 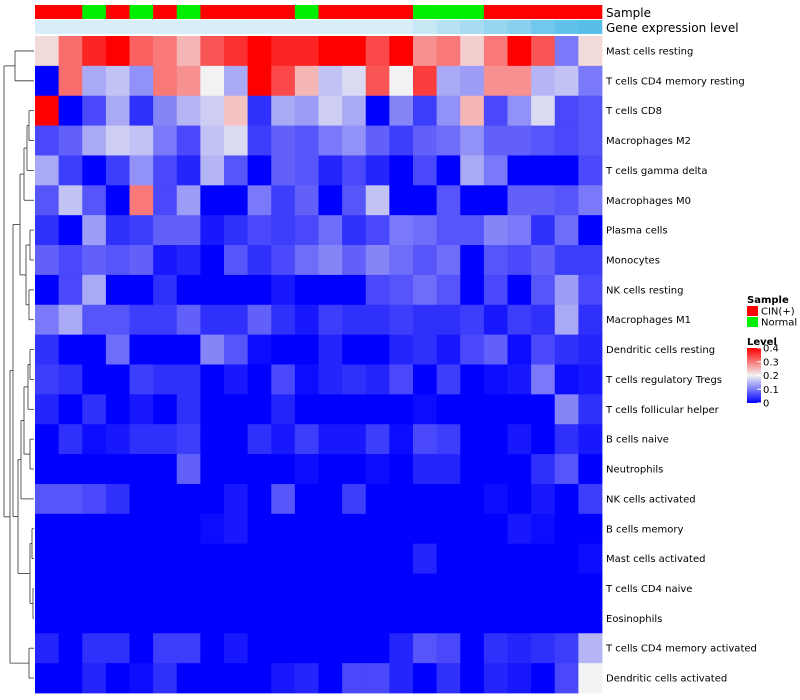 I want to click on row-label: T cells CD4 memory activated, so click(x=681, y=649).